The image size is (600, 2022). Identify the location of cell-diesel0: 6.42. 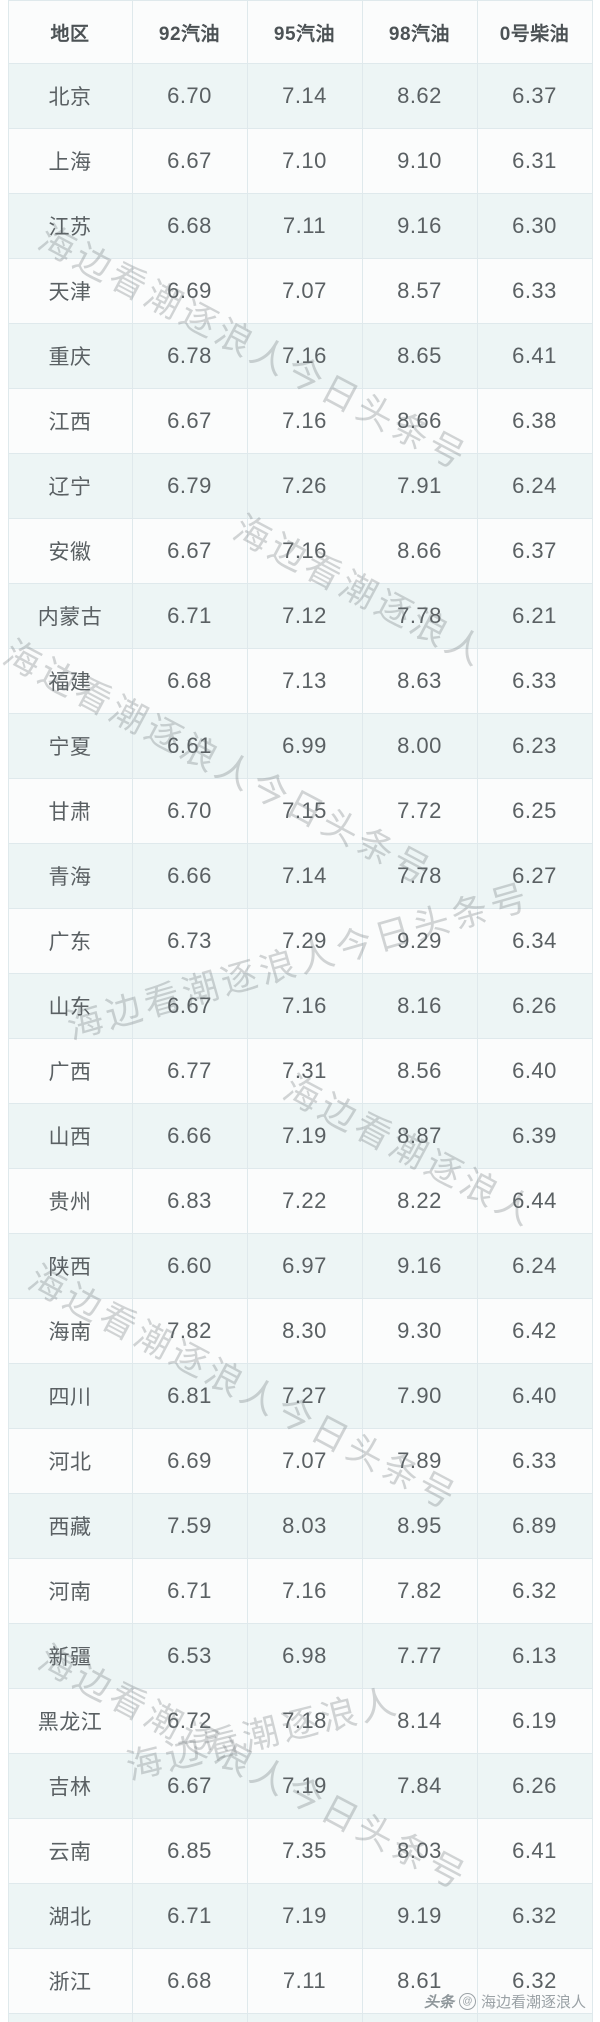
(534, 1331).